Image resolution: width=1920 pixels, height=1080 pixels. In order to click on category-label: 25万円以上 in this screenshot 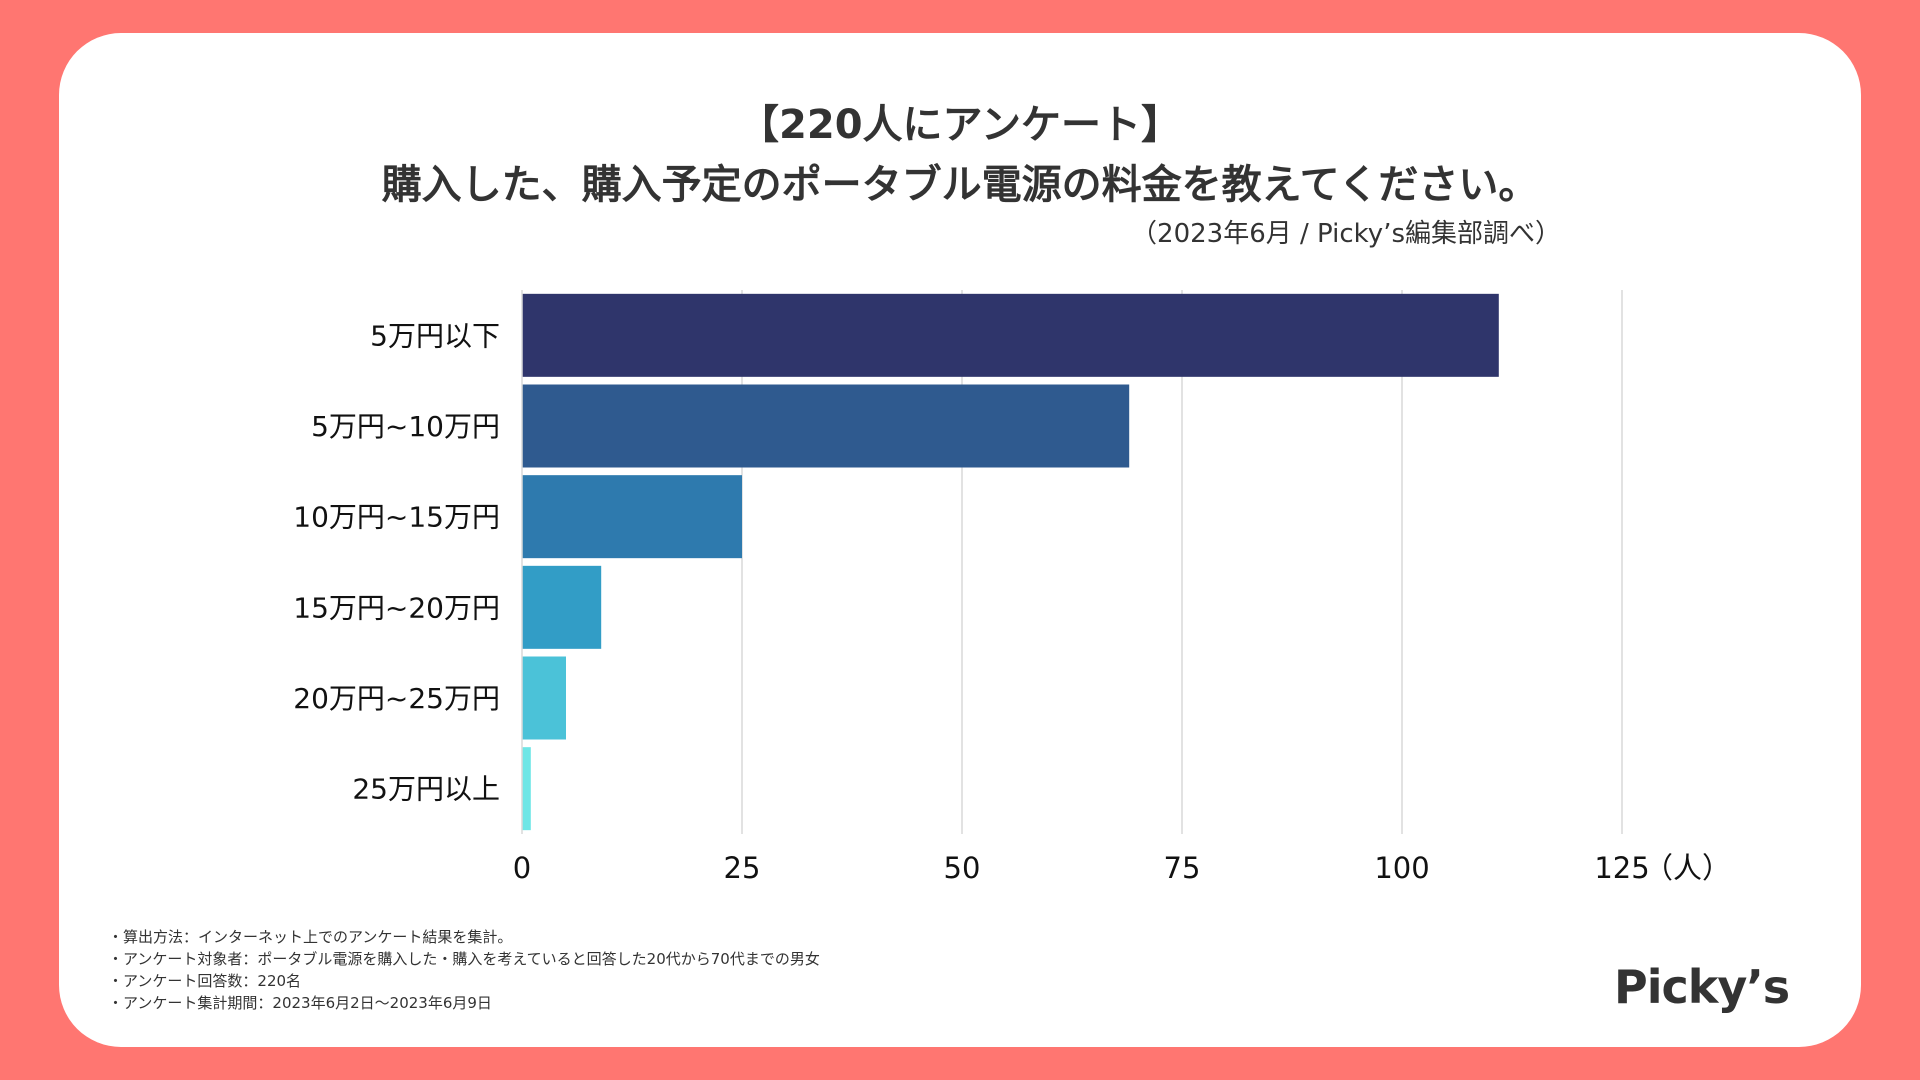, I will do `click(426, 789)`.